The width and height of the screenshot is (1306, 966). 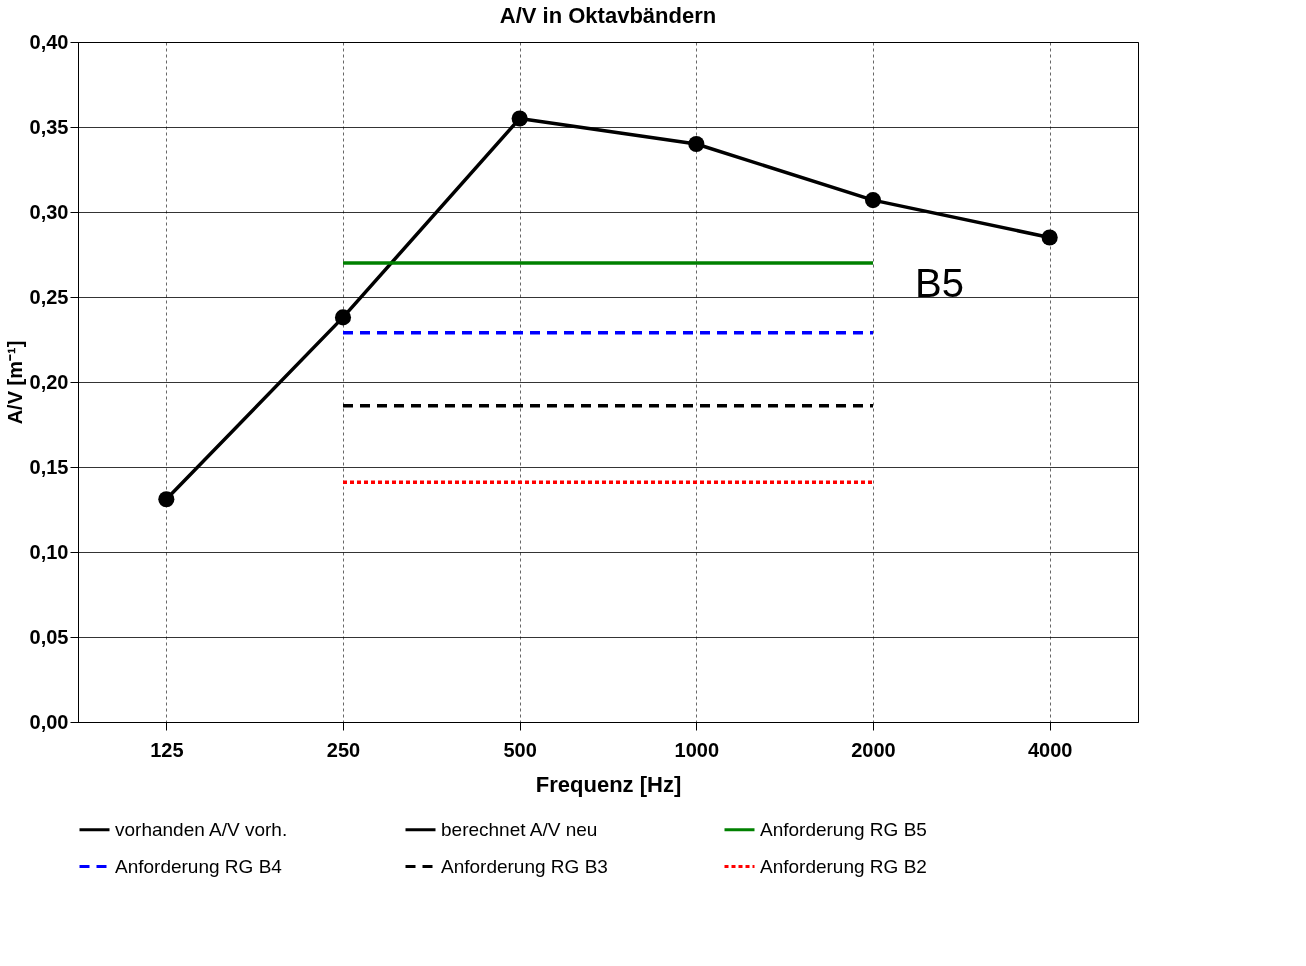 What do you see at coordinates (843, 829) in the screenshot?
I see `legend-label: Anforderung RG B5` at bounding box center [843, 829].